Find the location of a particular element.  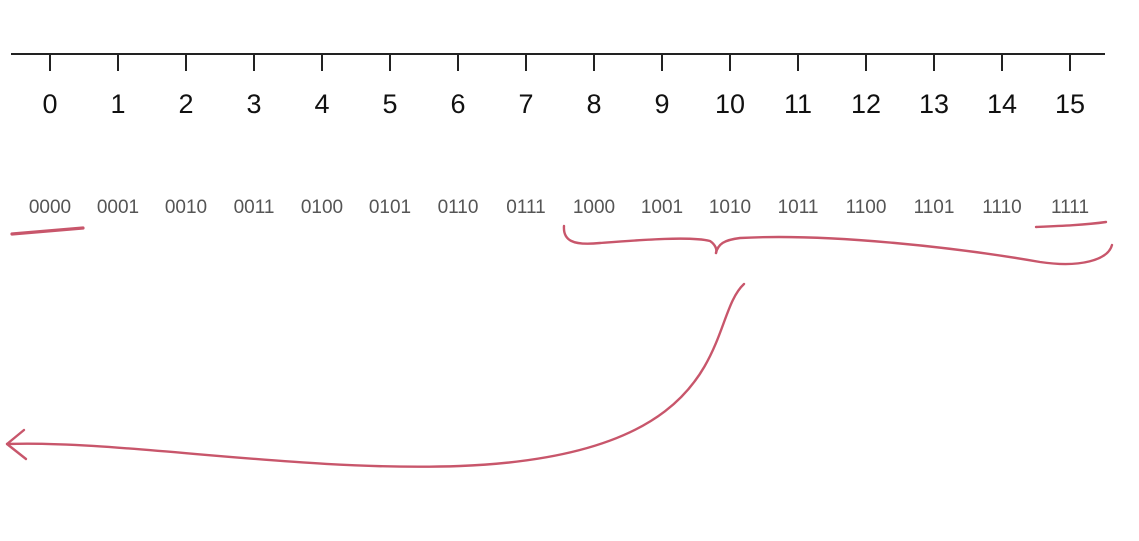

decimal-label: 12 is located at coordinates (866, 104).